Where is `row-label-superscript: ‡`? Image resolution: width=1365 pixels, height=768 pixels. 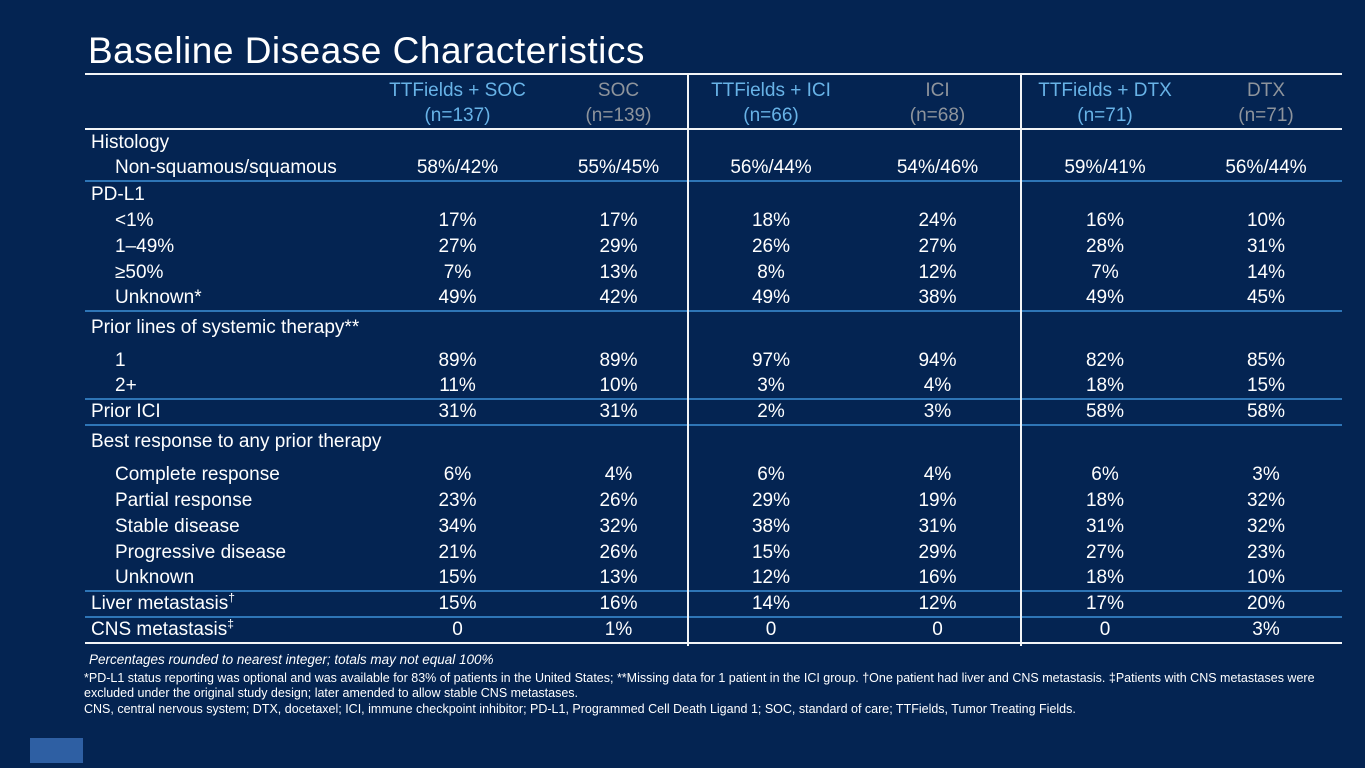
row-label-superscript: ‡ is located at coordinates (230, 623).